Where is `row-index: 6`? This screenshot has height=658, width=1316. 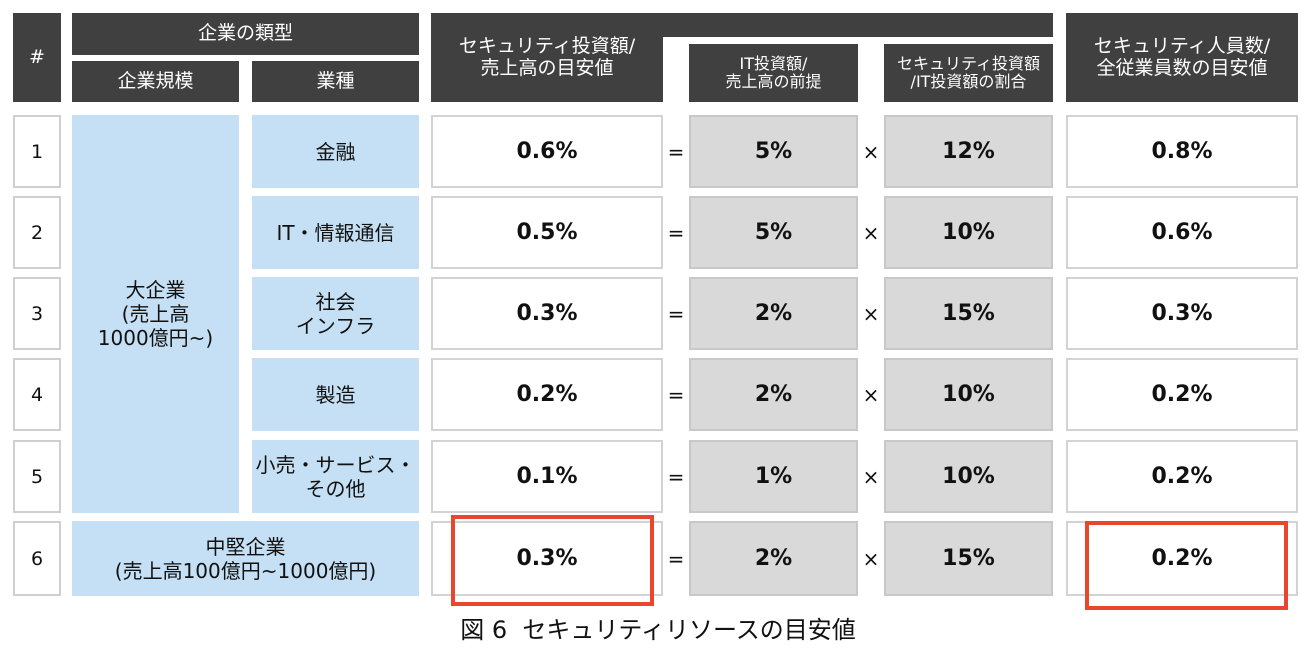 row-index: 6 is located at coordinates (37, 558).